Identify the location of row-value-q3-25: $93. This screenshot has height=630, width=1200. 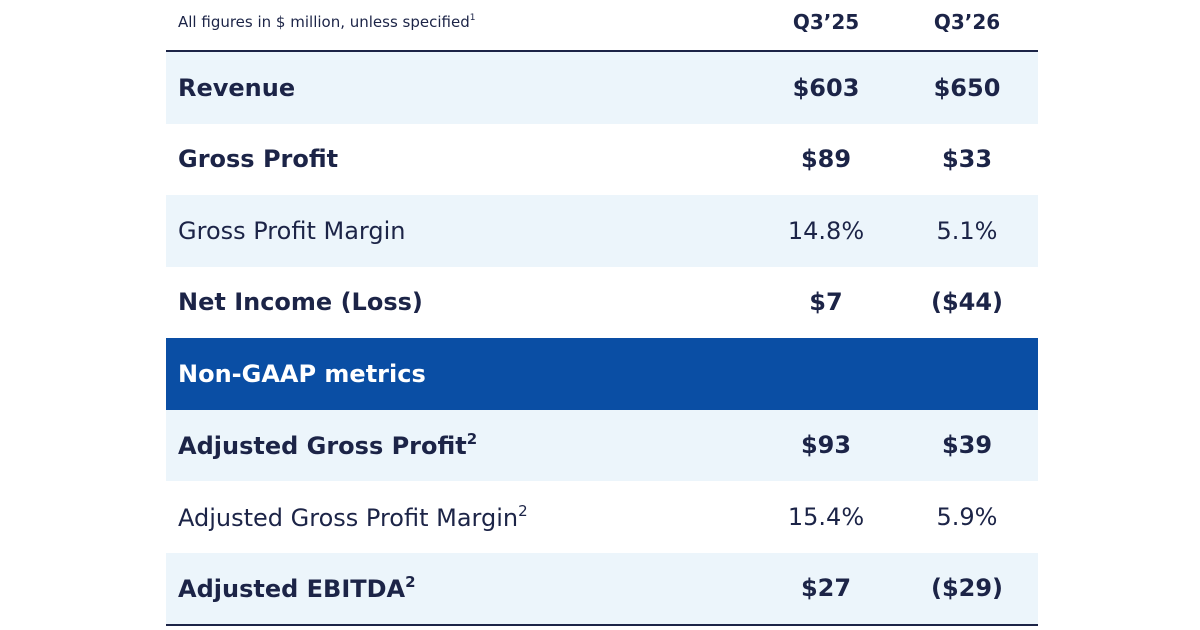
(826, 445).